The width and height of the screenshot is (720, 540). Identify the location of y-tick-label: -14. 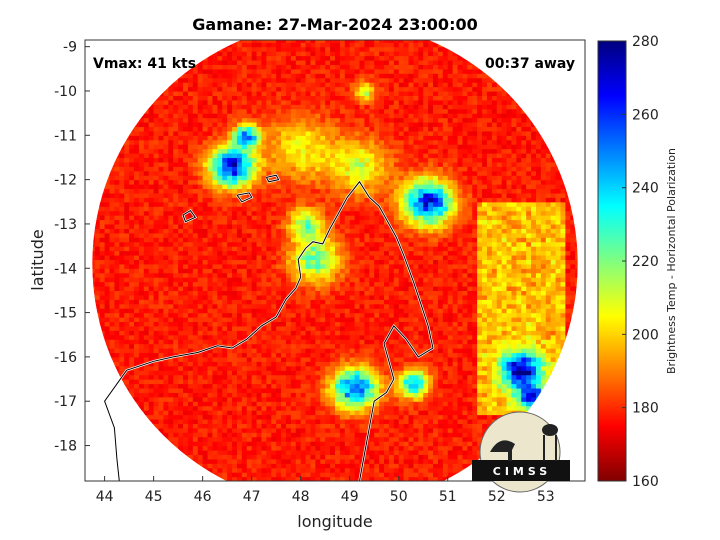
(65, 269).